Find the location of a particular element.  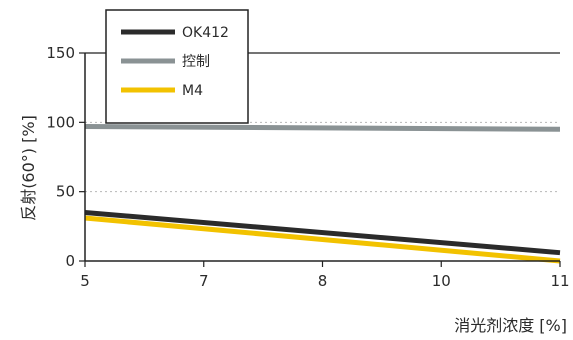

x-axis-title: 消光剂浓度 [%] is located at coordinates (510, 325).